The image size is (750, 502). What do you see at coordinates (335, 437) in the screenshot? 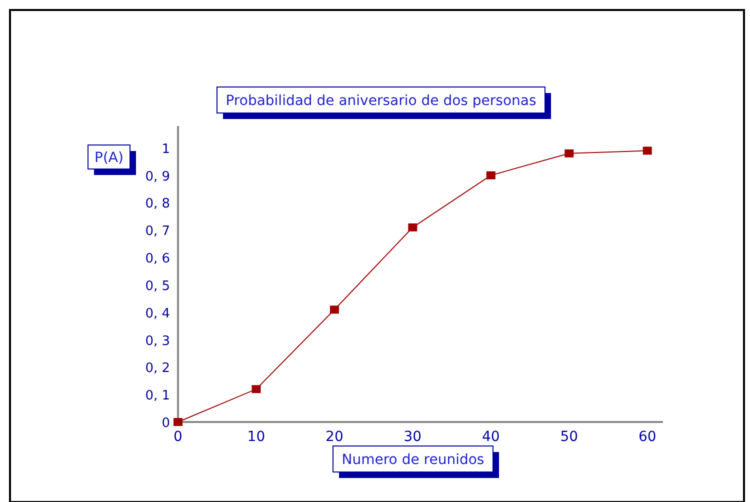
I see `x-tick-label: 20` at bounding box center [335, 437].